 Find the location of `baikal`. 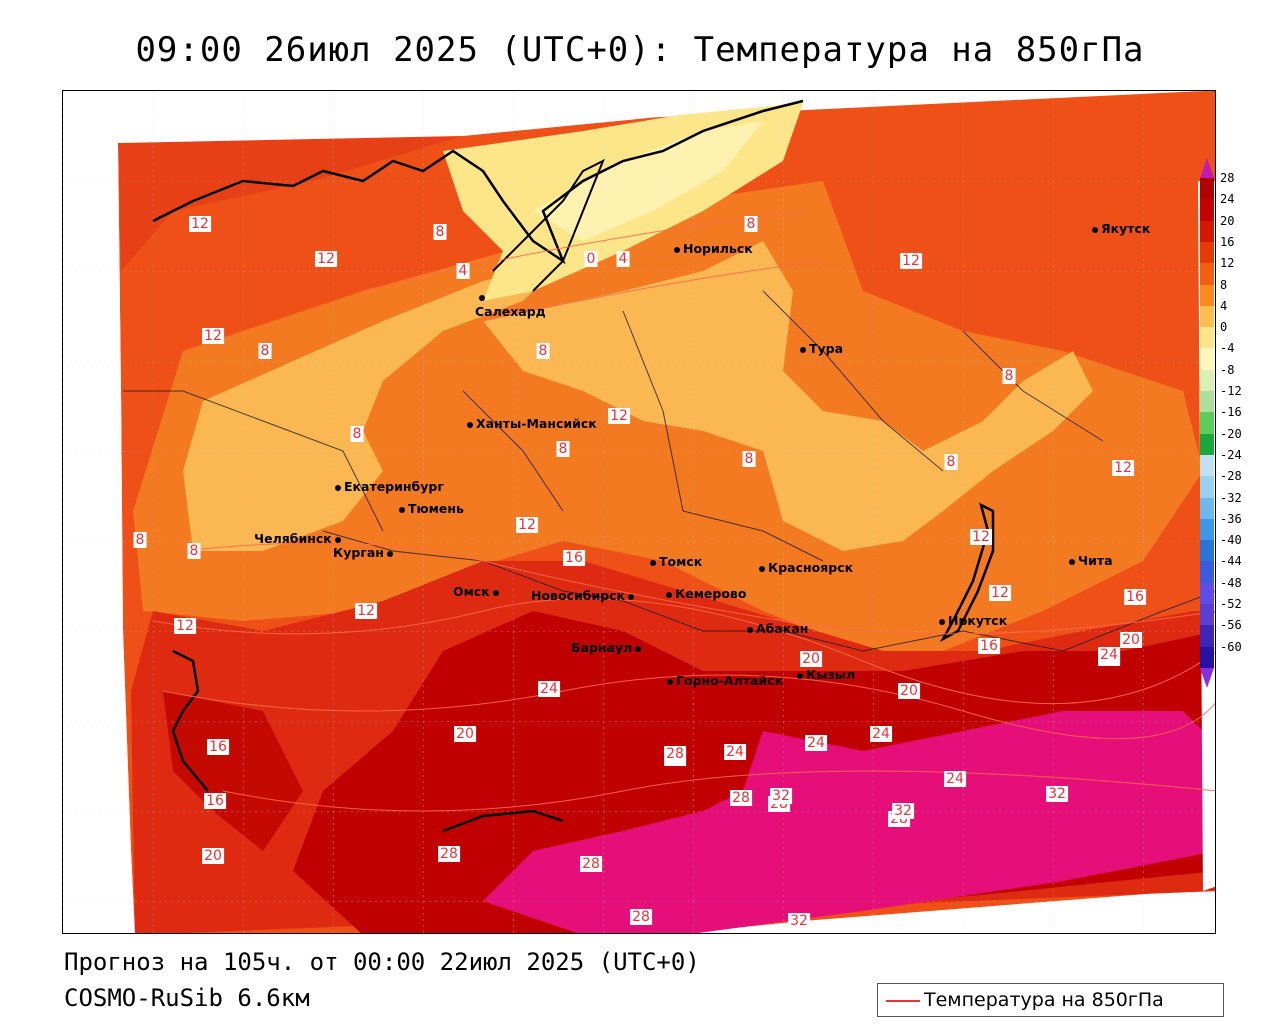

baikal is located at coordinates (967, 572).